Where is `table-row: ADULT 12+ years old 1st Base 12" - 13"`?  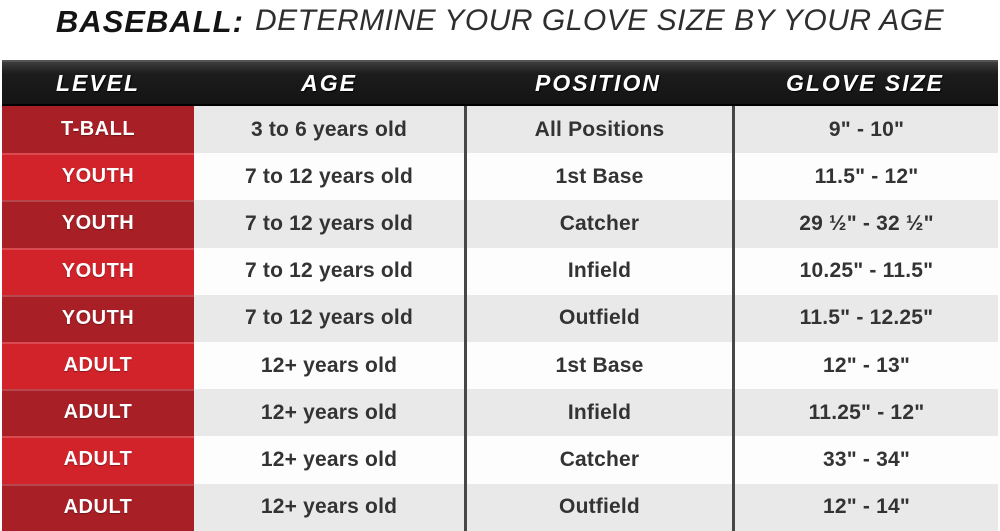
table-row: ADULT 12+ years old 1st Base 12" - 13" is located at coordinates (500, 365).